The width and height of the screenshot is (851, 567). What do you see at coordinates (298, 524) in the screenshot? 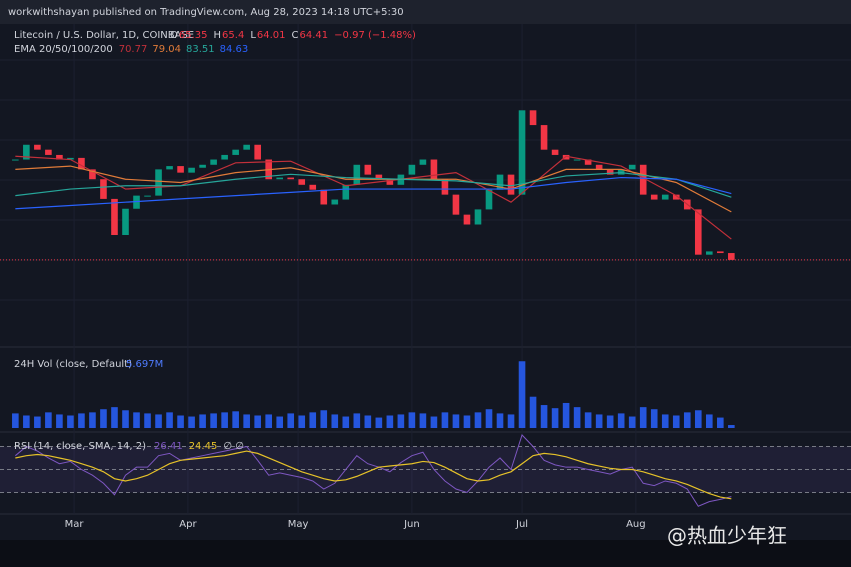
I see `x-tick-label: May` at bounding box center [298, 524].